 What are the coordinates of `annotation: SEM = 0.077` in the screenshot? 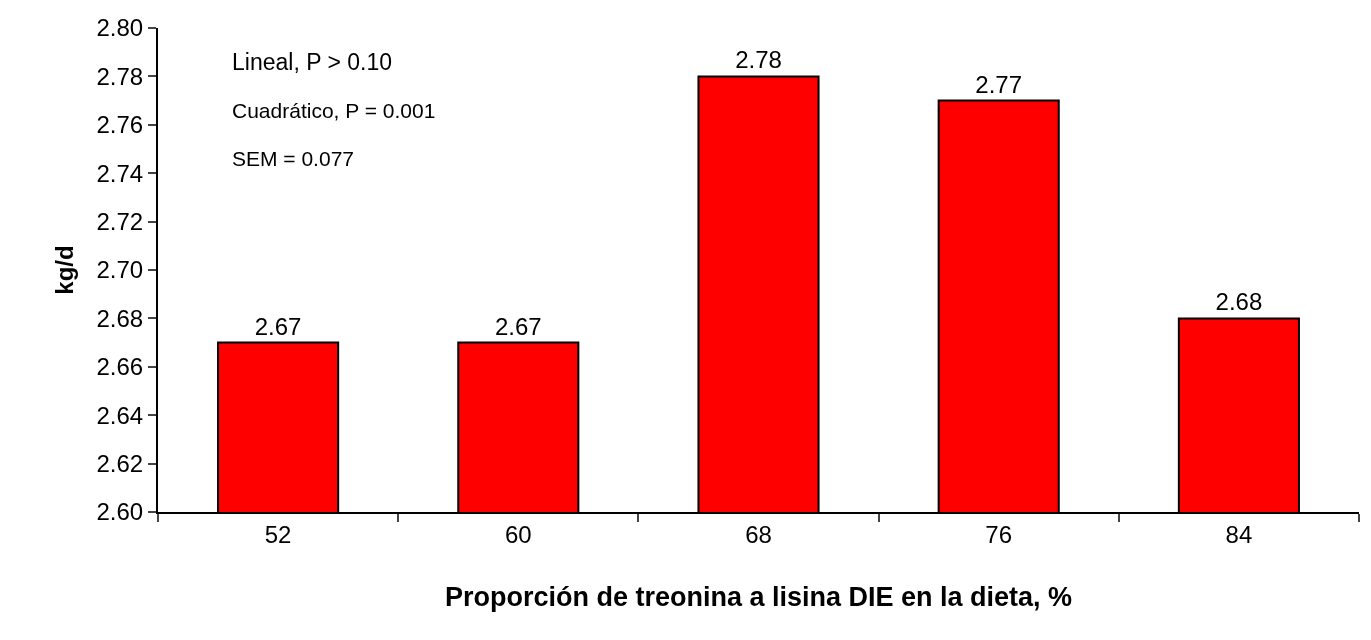 It's located at (293, 158).